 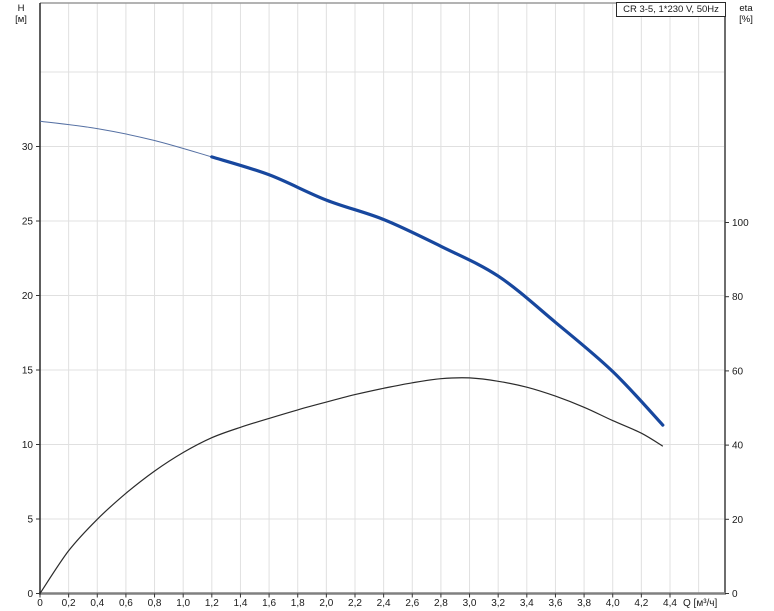 What do you see at coordinates (298, 603) in the screenshot?
I see `x-tick-label: 1,8` at bounding box center [298, 603].